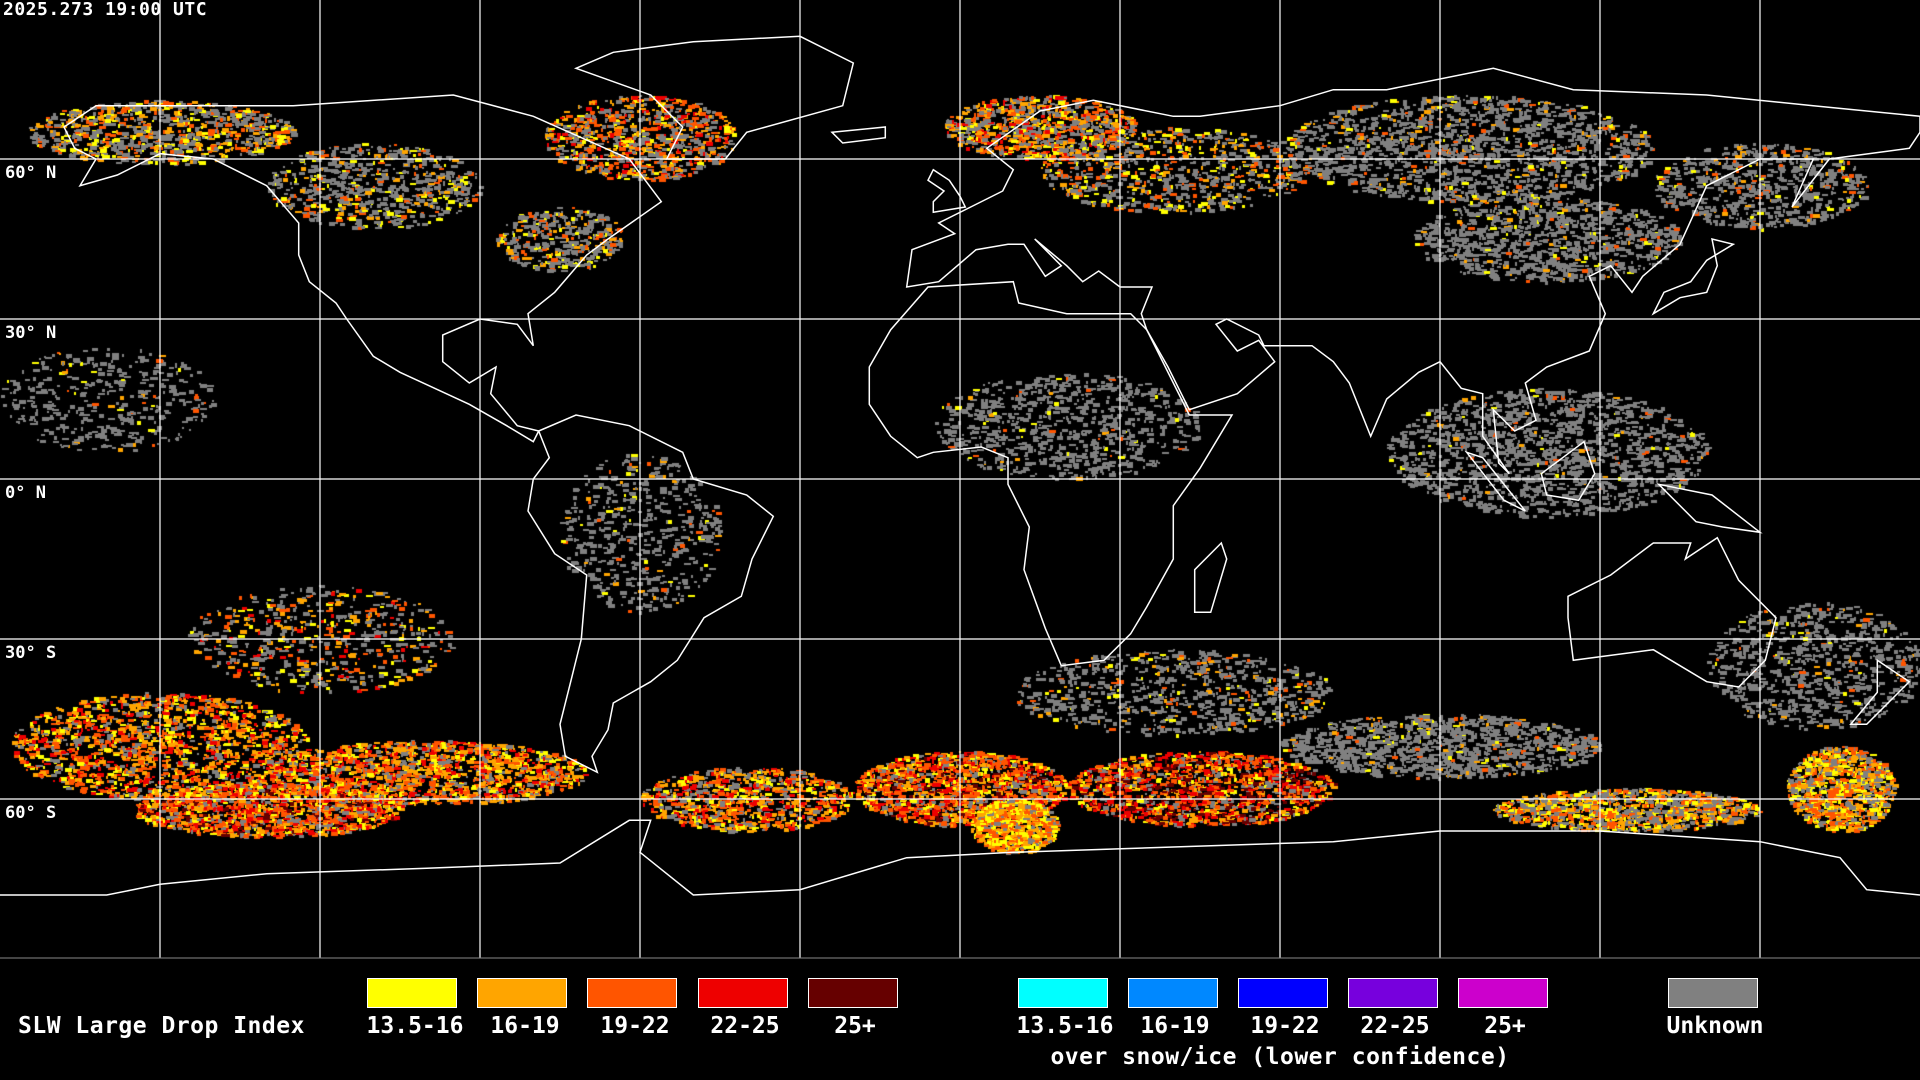 The width and height of the screenshot is (1920, 1080). What do you see at coordinates (31, 173) in the screenshot?
I see `lat-label-60n: 60° N` at bounding box center [31, 173].